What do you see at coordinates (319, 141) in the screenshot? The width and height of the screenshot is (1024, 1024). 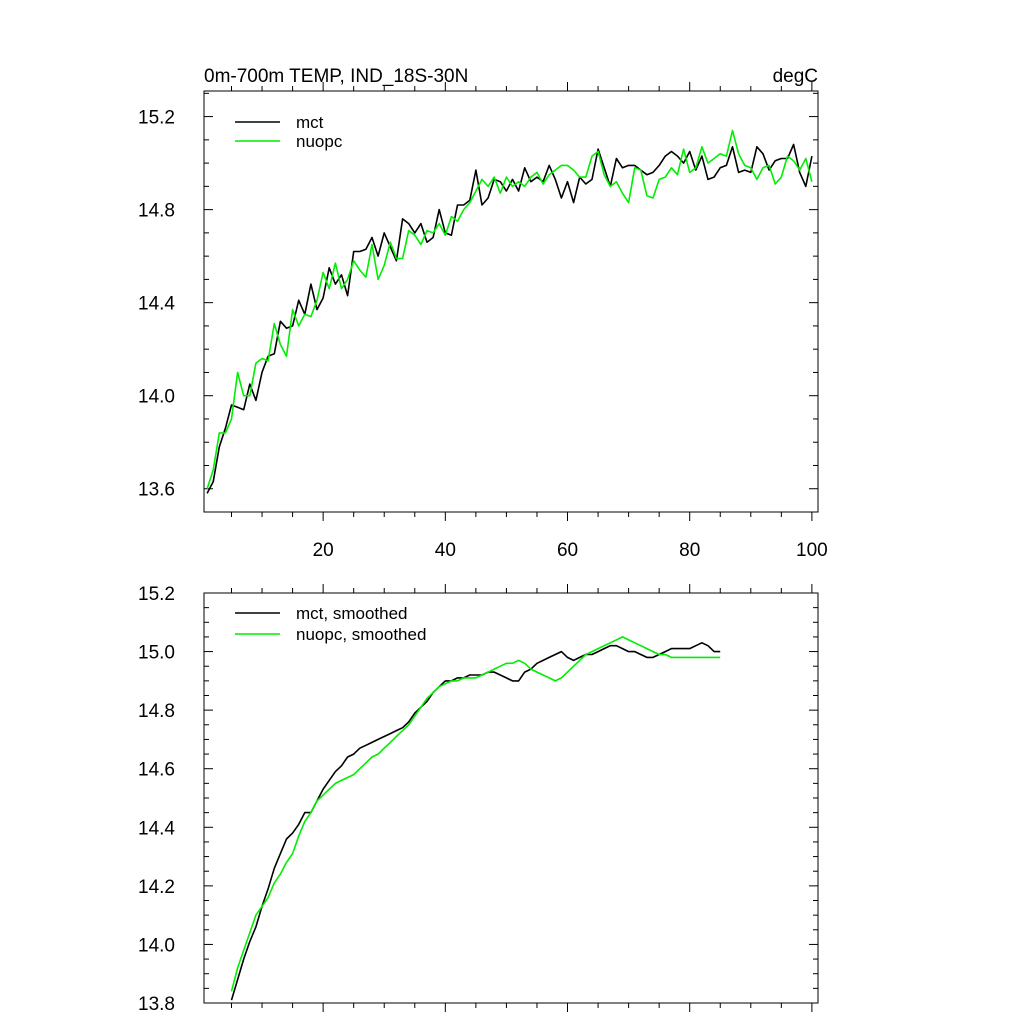 I see `legend-label: nuopc` at bounding box center [319, 141].